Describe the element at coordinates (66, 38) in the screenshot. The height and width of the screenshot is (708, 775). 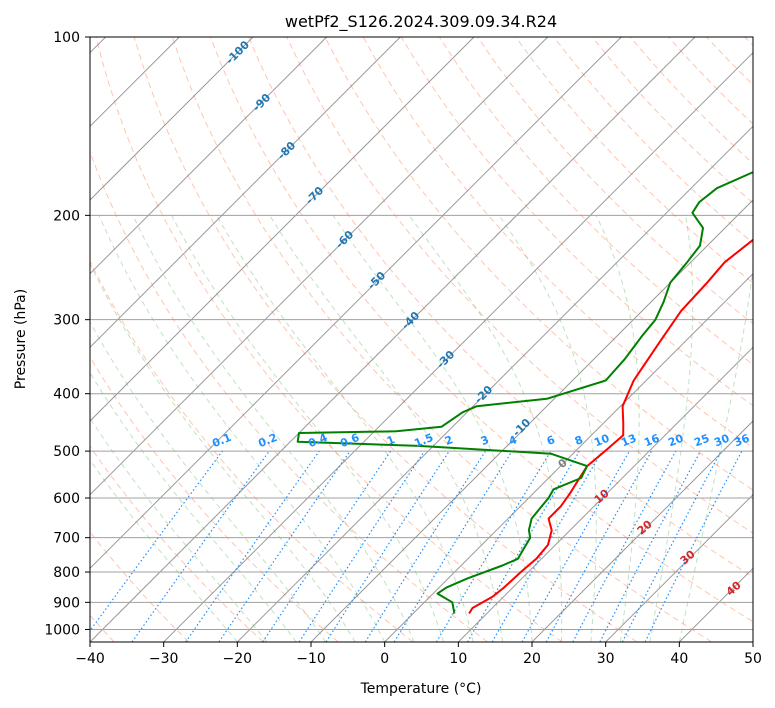
I see `y-tick-label: 100` at that location.